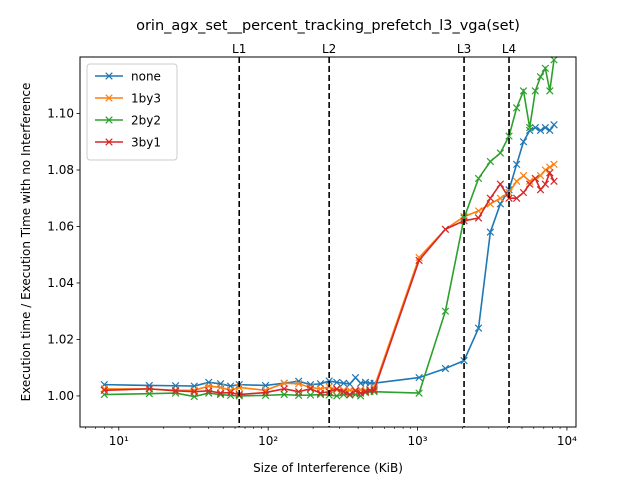 This screenshot has height=480, width=640. Describe the element at coordinates (509, 49) in the screenshot. I see `vline-label: L4` at that location.